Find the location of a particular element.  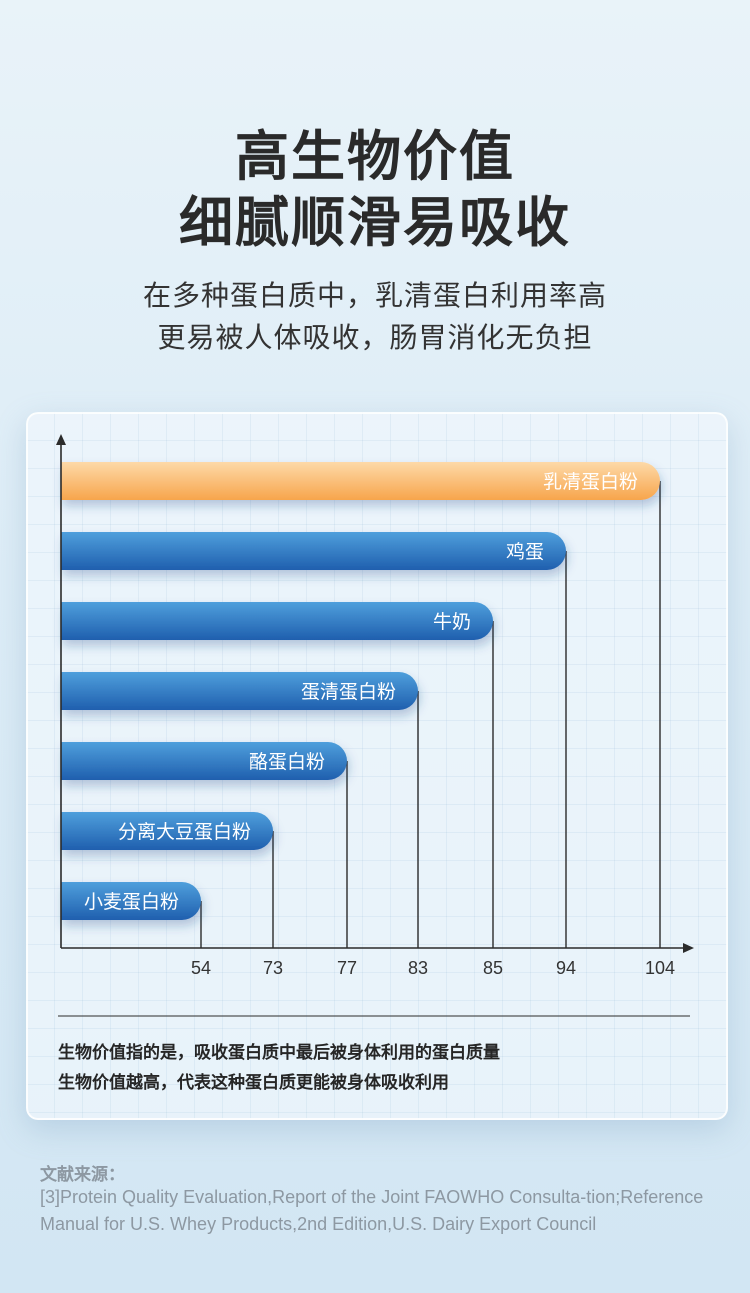

bar-label: 乳清蛋白粉 is located at coordinates (590, 482).